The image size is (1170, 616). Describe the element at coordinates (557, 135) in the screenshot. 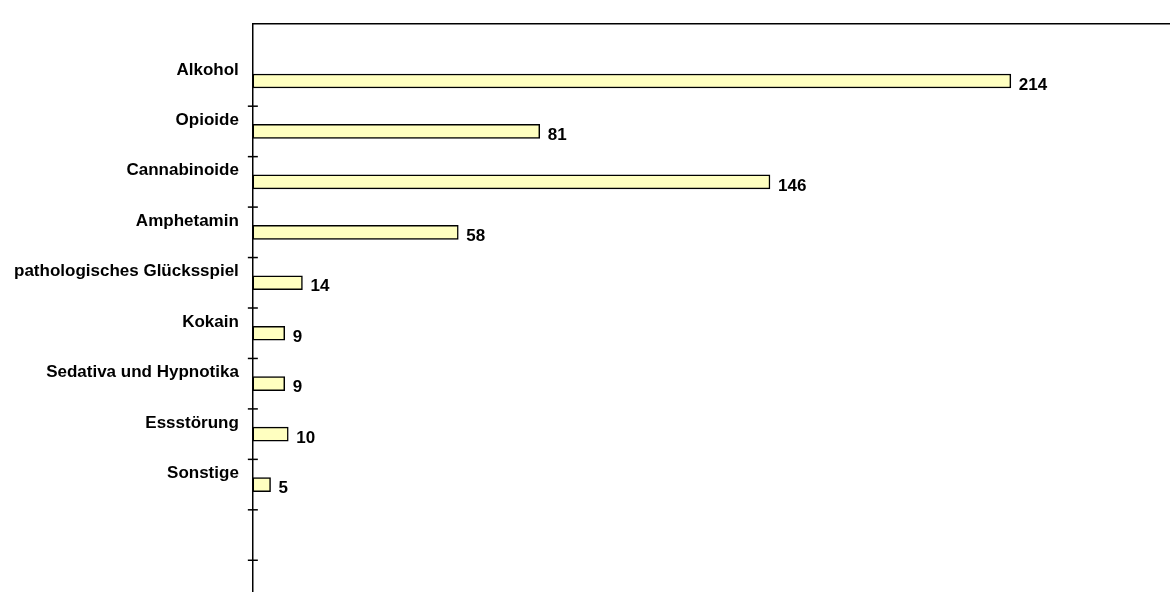

I see `data-label: 81` at that location.